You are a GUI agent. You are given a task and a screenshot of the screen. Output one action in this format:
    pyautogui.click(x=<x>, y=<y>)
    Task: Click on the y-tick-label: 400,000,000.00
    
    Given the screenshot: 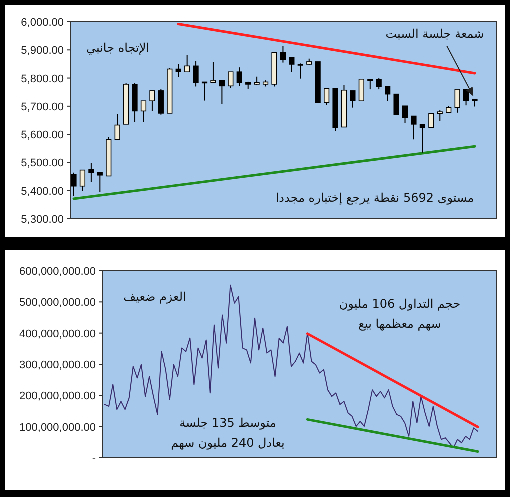 What is the action you would take?
    pyautogui.click(x=58, y=334)
    